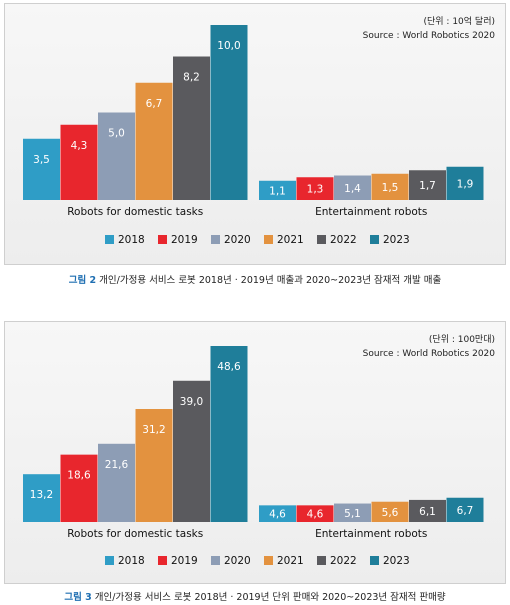 This screenshot has height=605, width=510. Describe the element at coordinates (461, 340) in the screenshot. I see `unit-note: (단위 : 100만대)` at that location.